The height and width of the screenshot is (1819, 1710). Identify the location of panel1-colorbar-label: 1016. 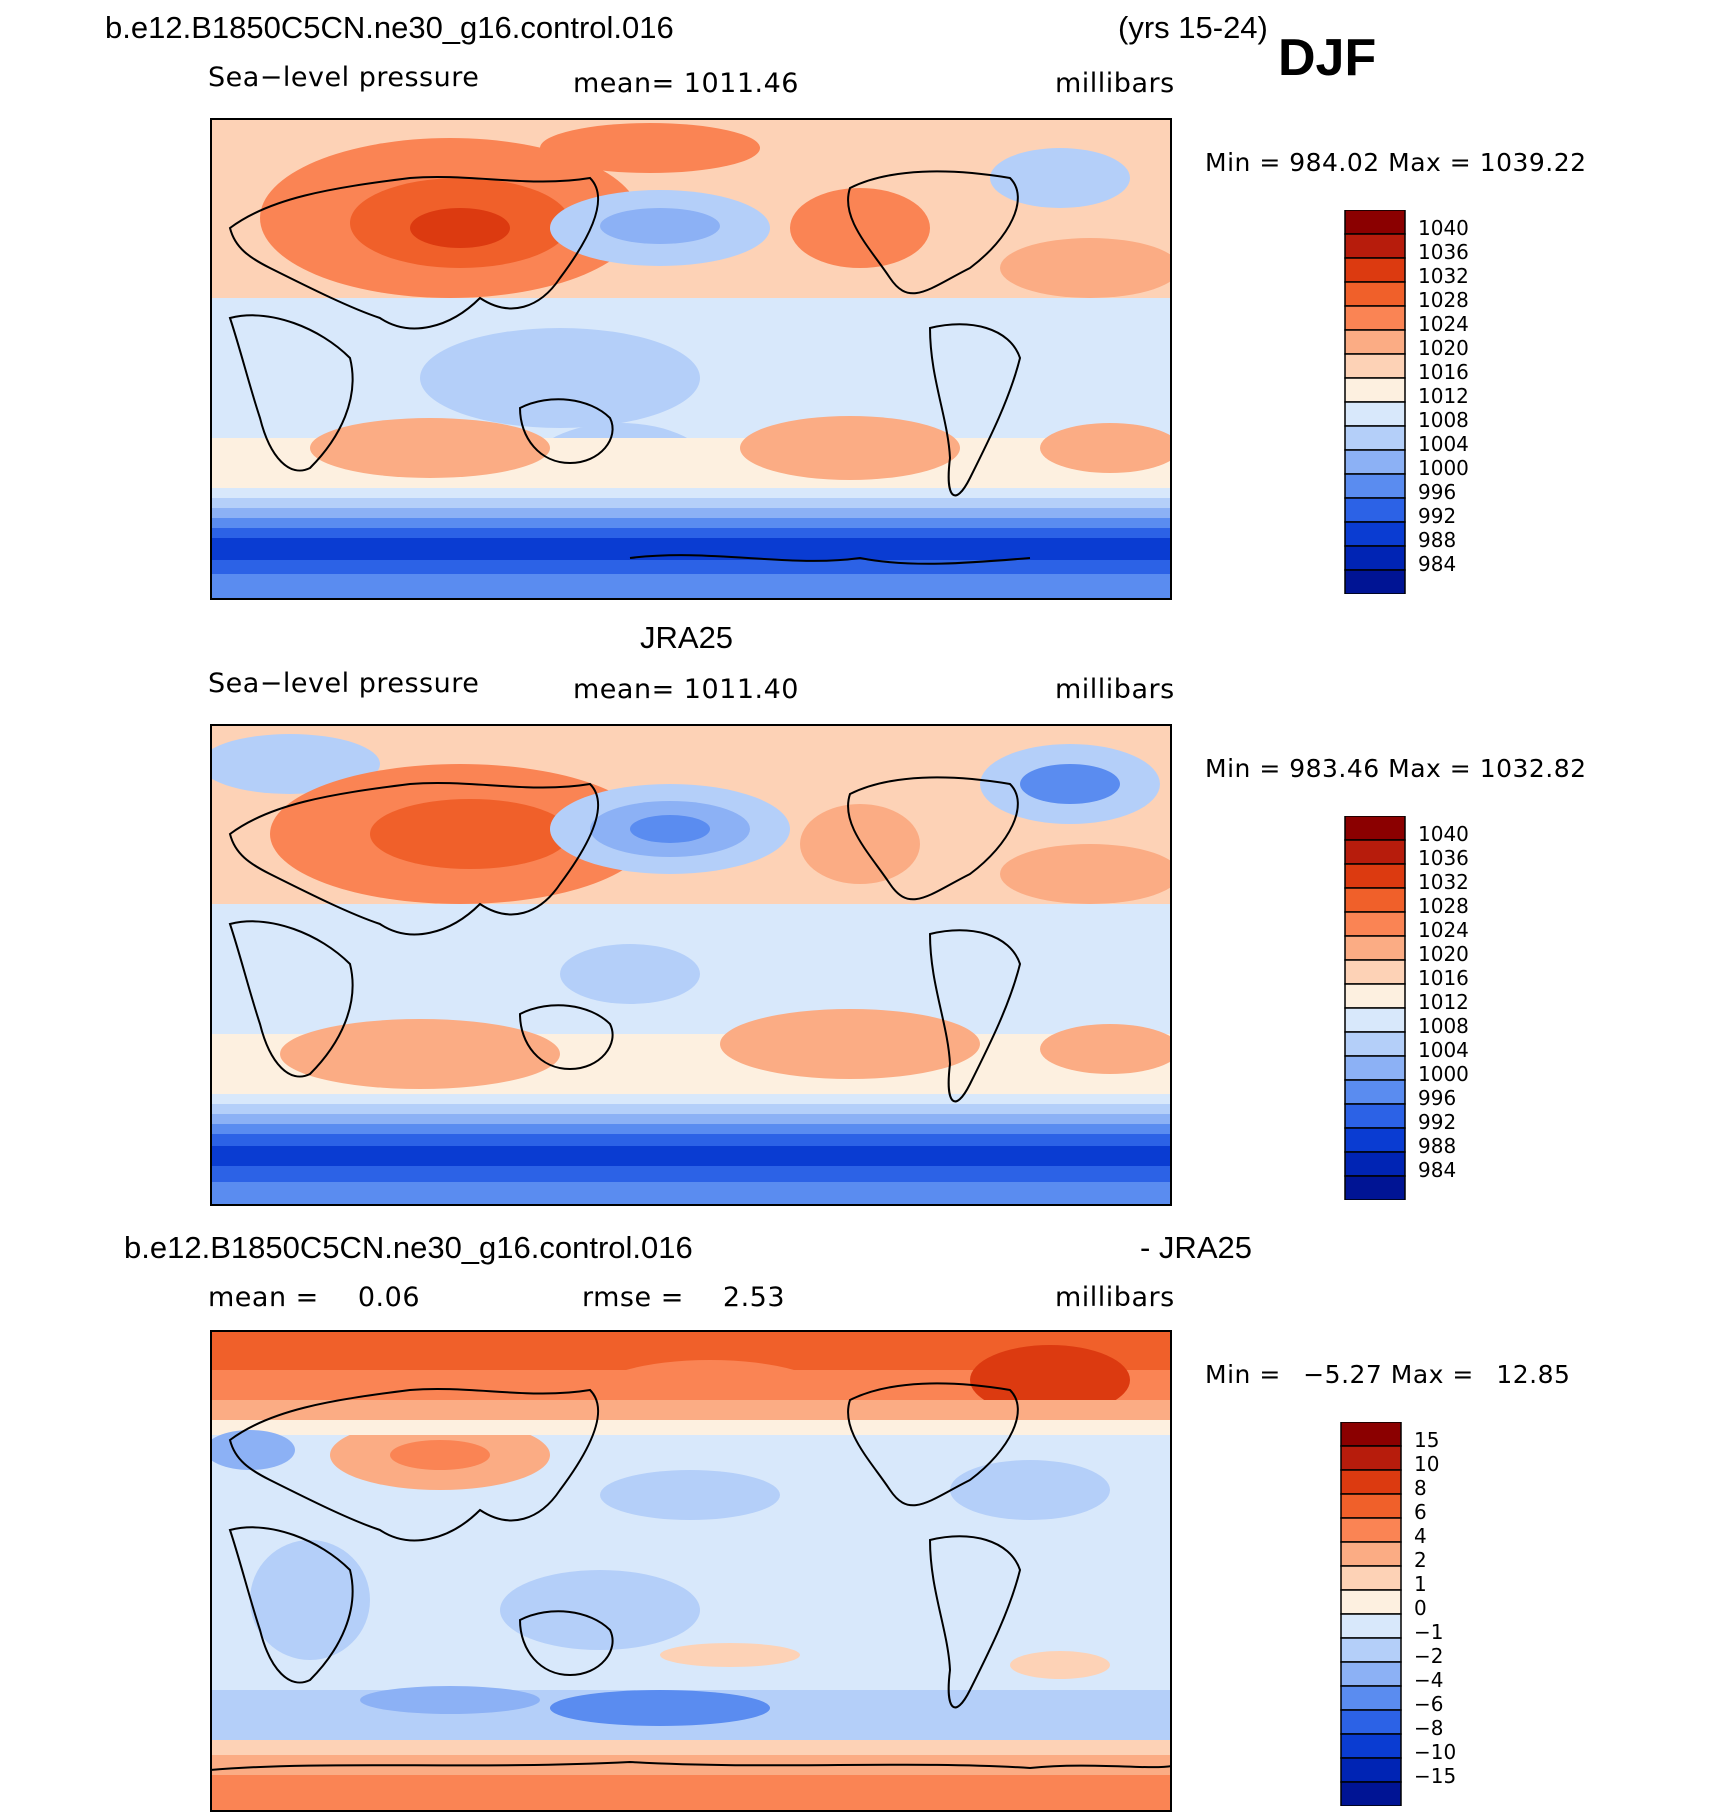
(1443, 371).